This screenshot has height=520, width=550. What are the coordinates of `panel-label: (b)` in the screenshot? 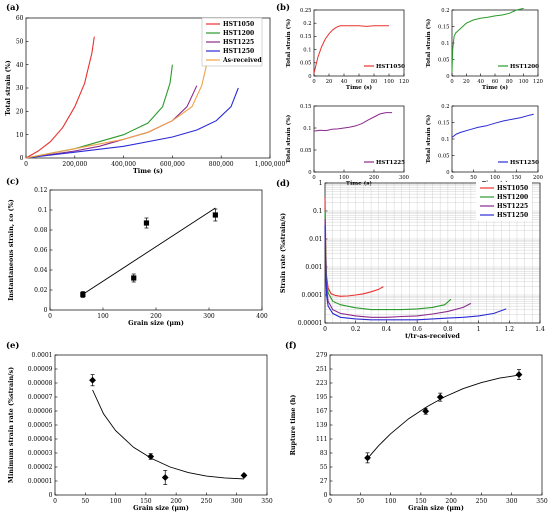 It's located at (283, 7).